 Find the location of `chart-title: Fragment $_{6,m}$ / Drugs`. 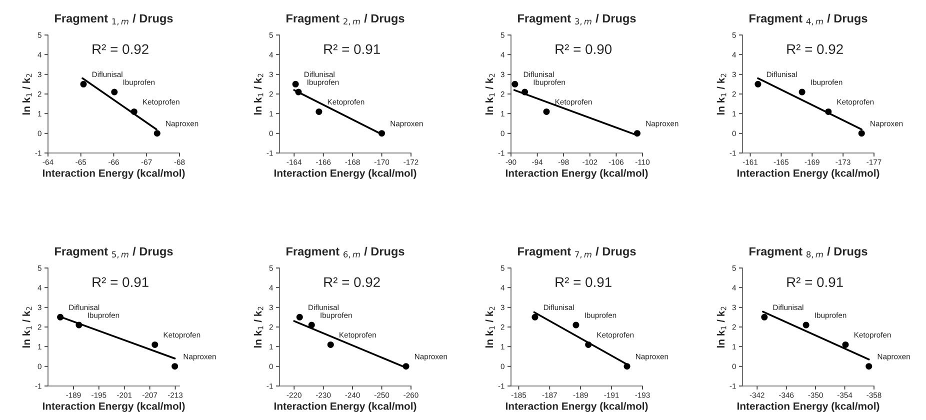

chart-title: Fragment $_{6,m}$ / Drugs is located at coordinates (345, 252).